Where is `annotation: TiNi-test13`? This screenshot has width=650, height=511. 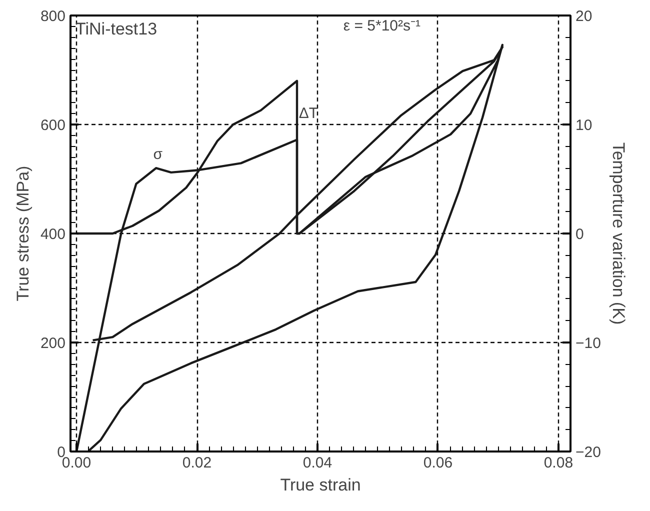
annotation: TiNi-test13 is located at coordinates (117, 29).